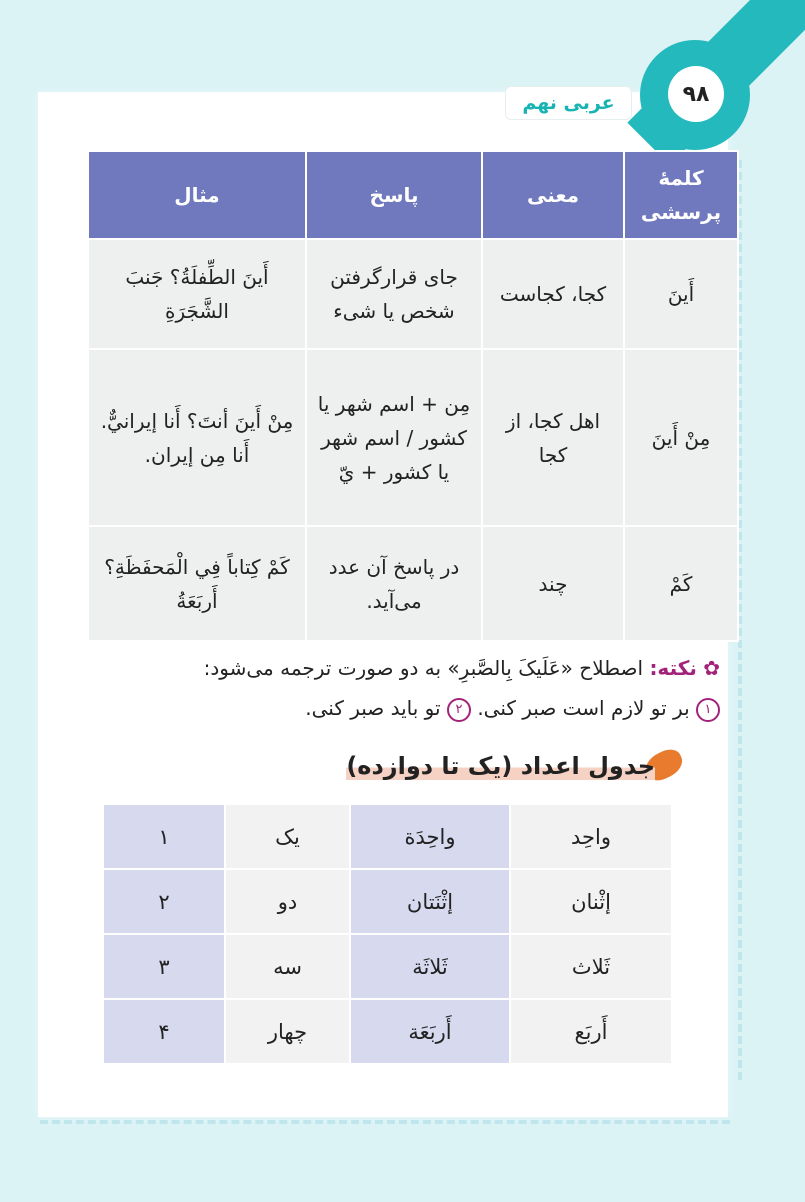  Describe the element at coordinates (197, 583) in the screenshot. I see `cell: کَمْ کِتاباً فِي الْمَحفَظَةِ؟ أَربَعَةُ` at that location.